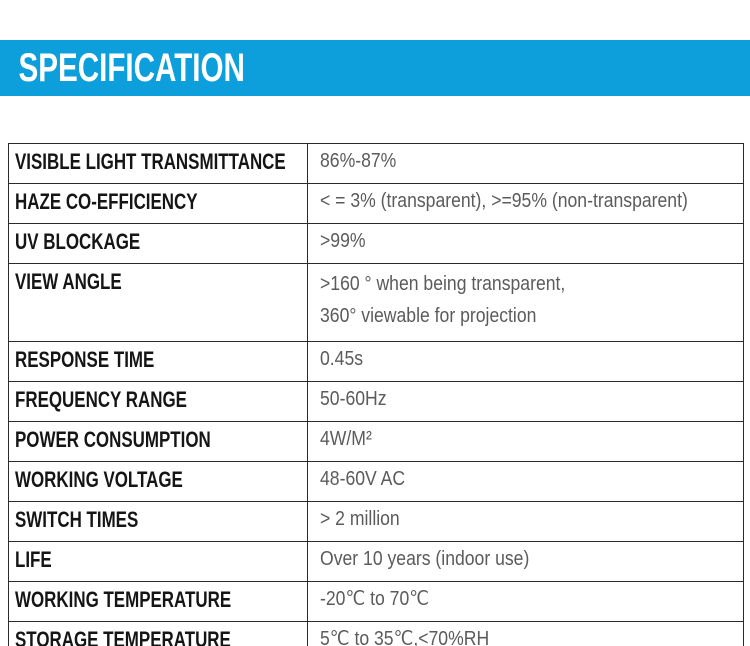  I want to click on spec-value-cell: 0.45s, so click(525, 361).